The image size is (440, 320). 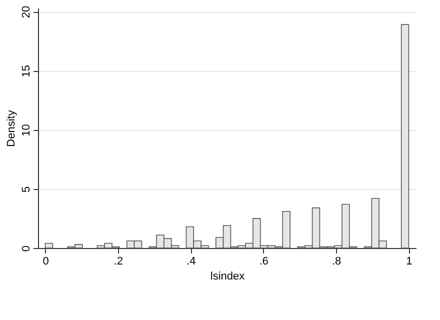 What do you see at coordinates (45, 262) in the screenshot?
I see `x-tick-label: 0` at bounding box center [45, 262].